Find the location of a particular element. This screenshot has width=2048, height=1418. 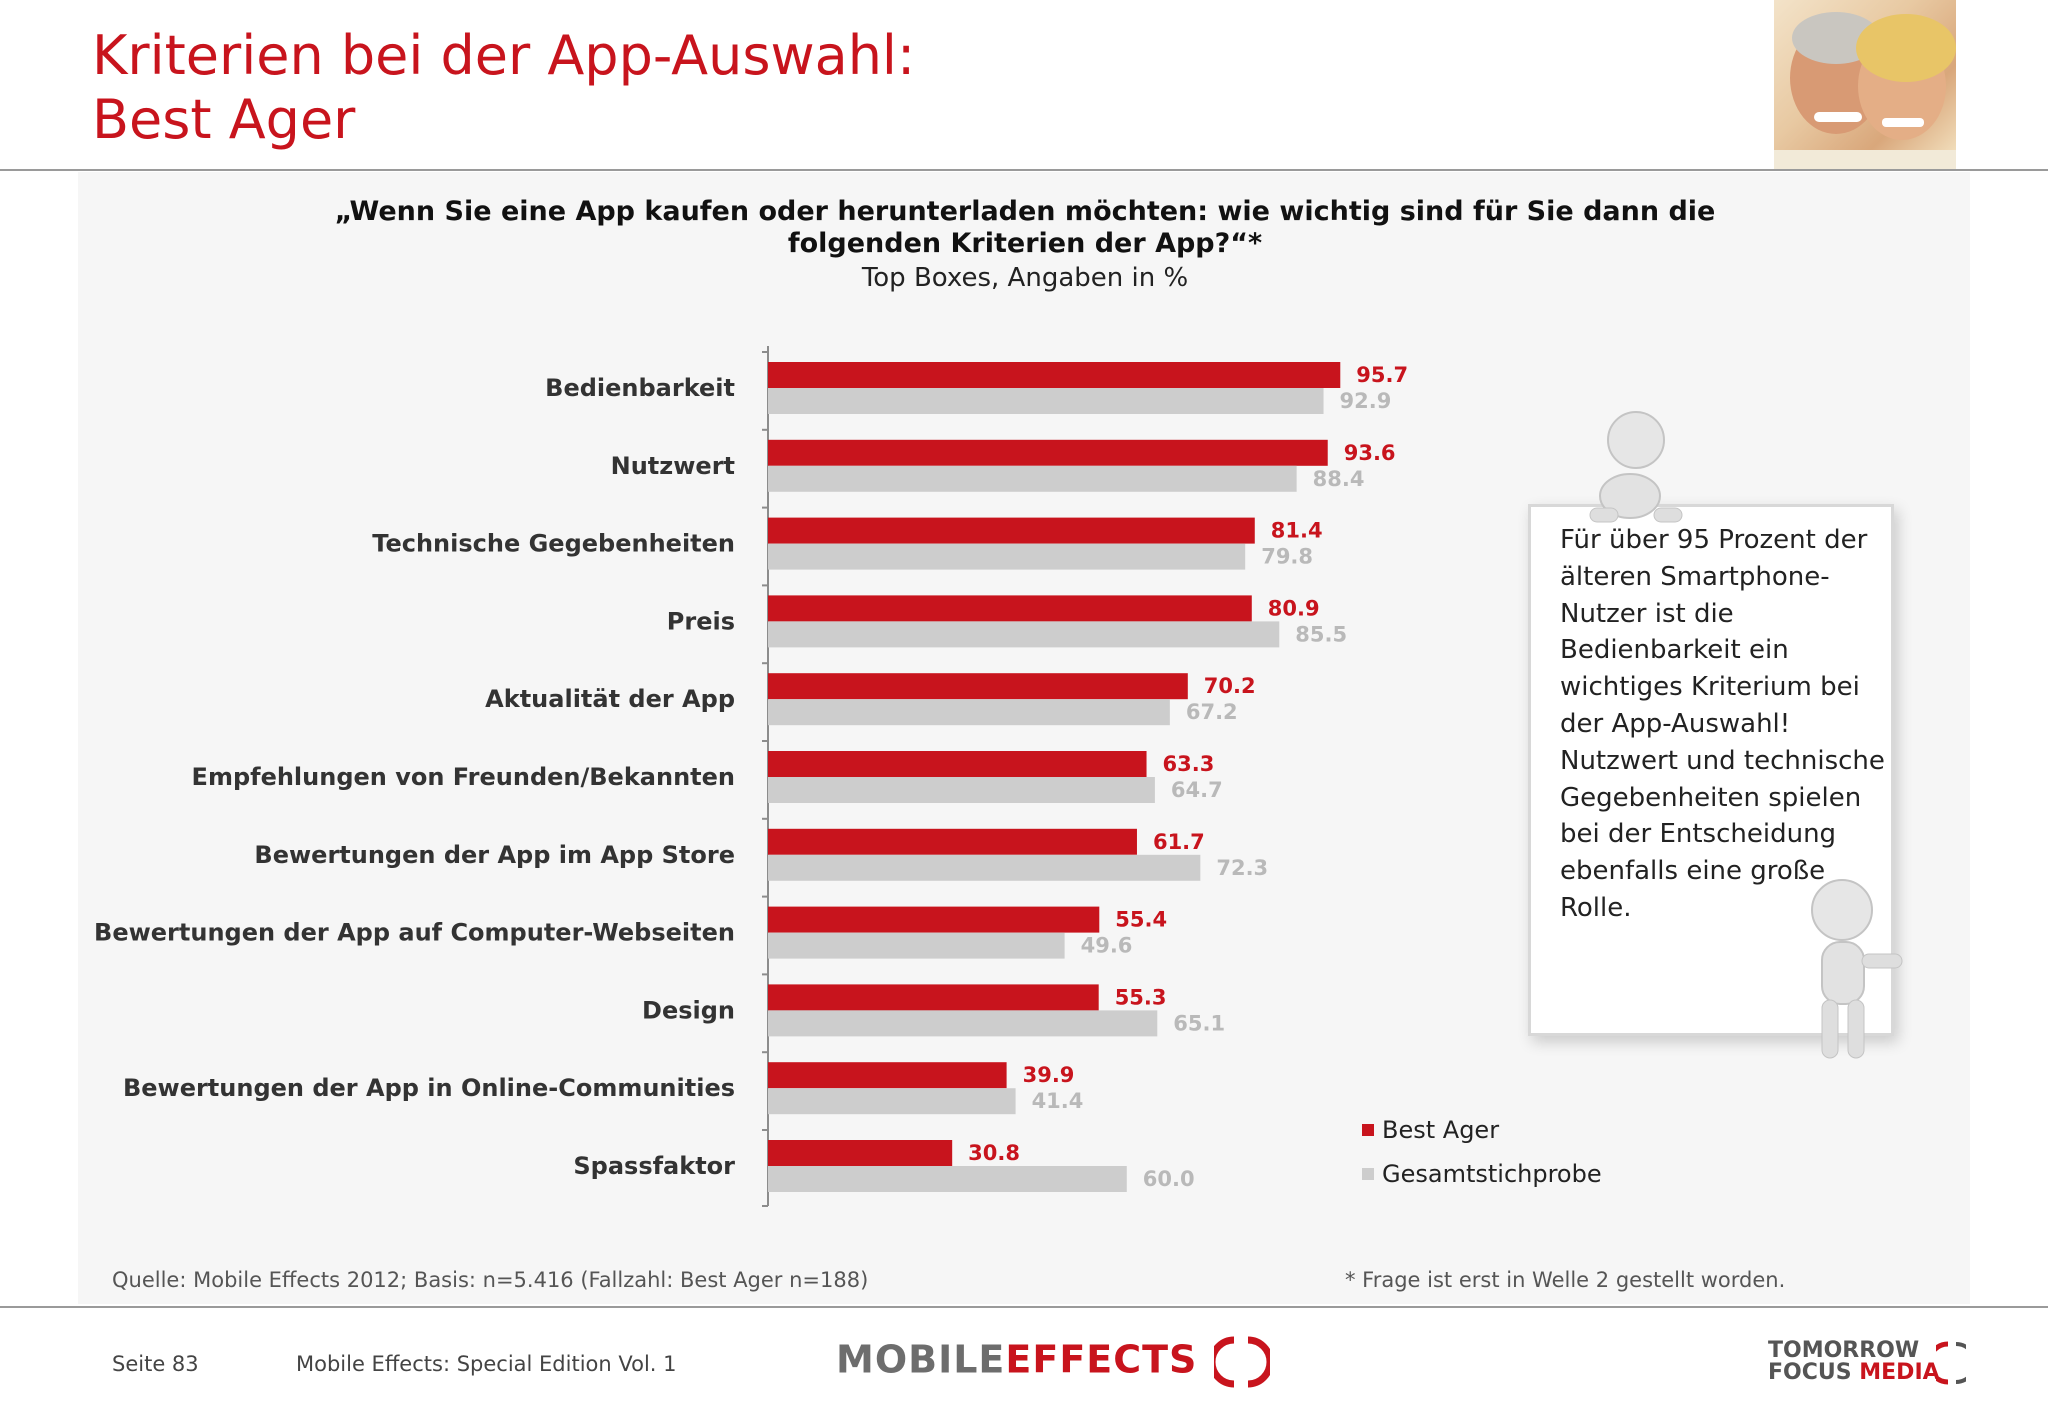

title-line-2: Best Ager is located at coordinates (224, 119).